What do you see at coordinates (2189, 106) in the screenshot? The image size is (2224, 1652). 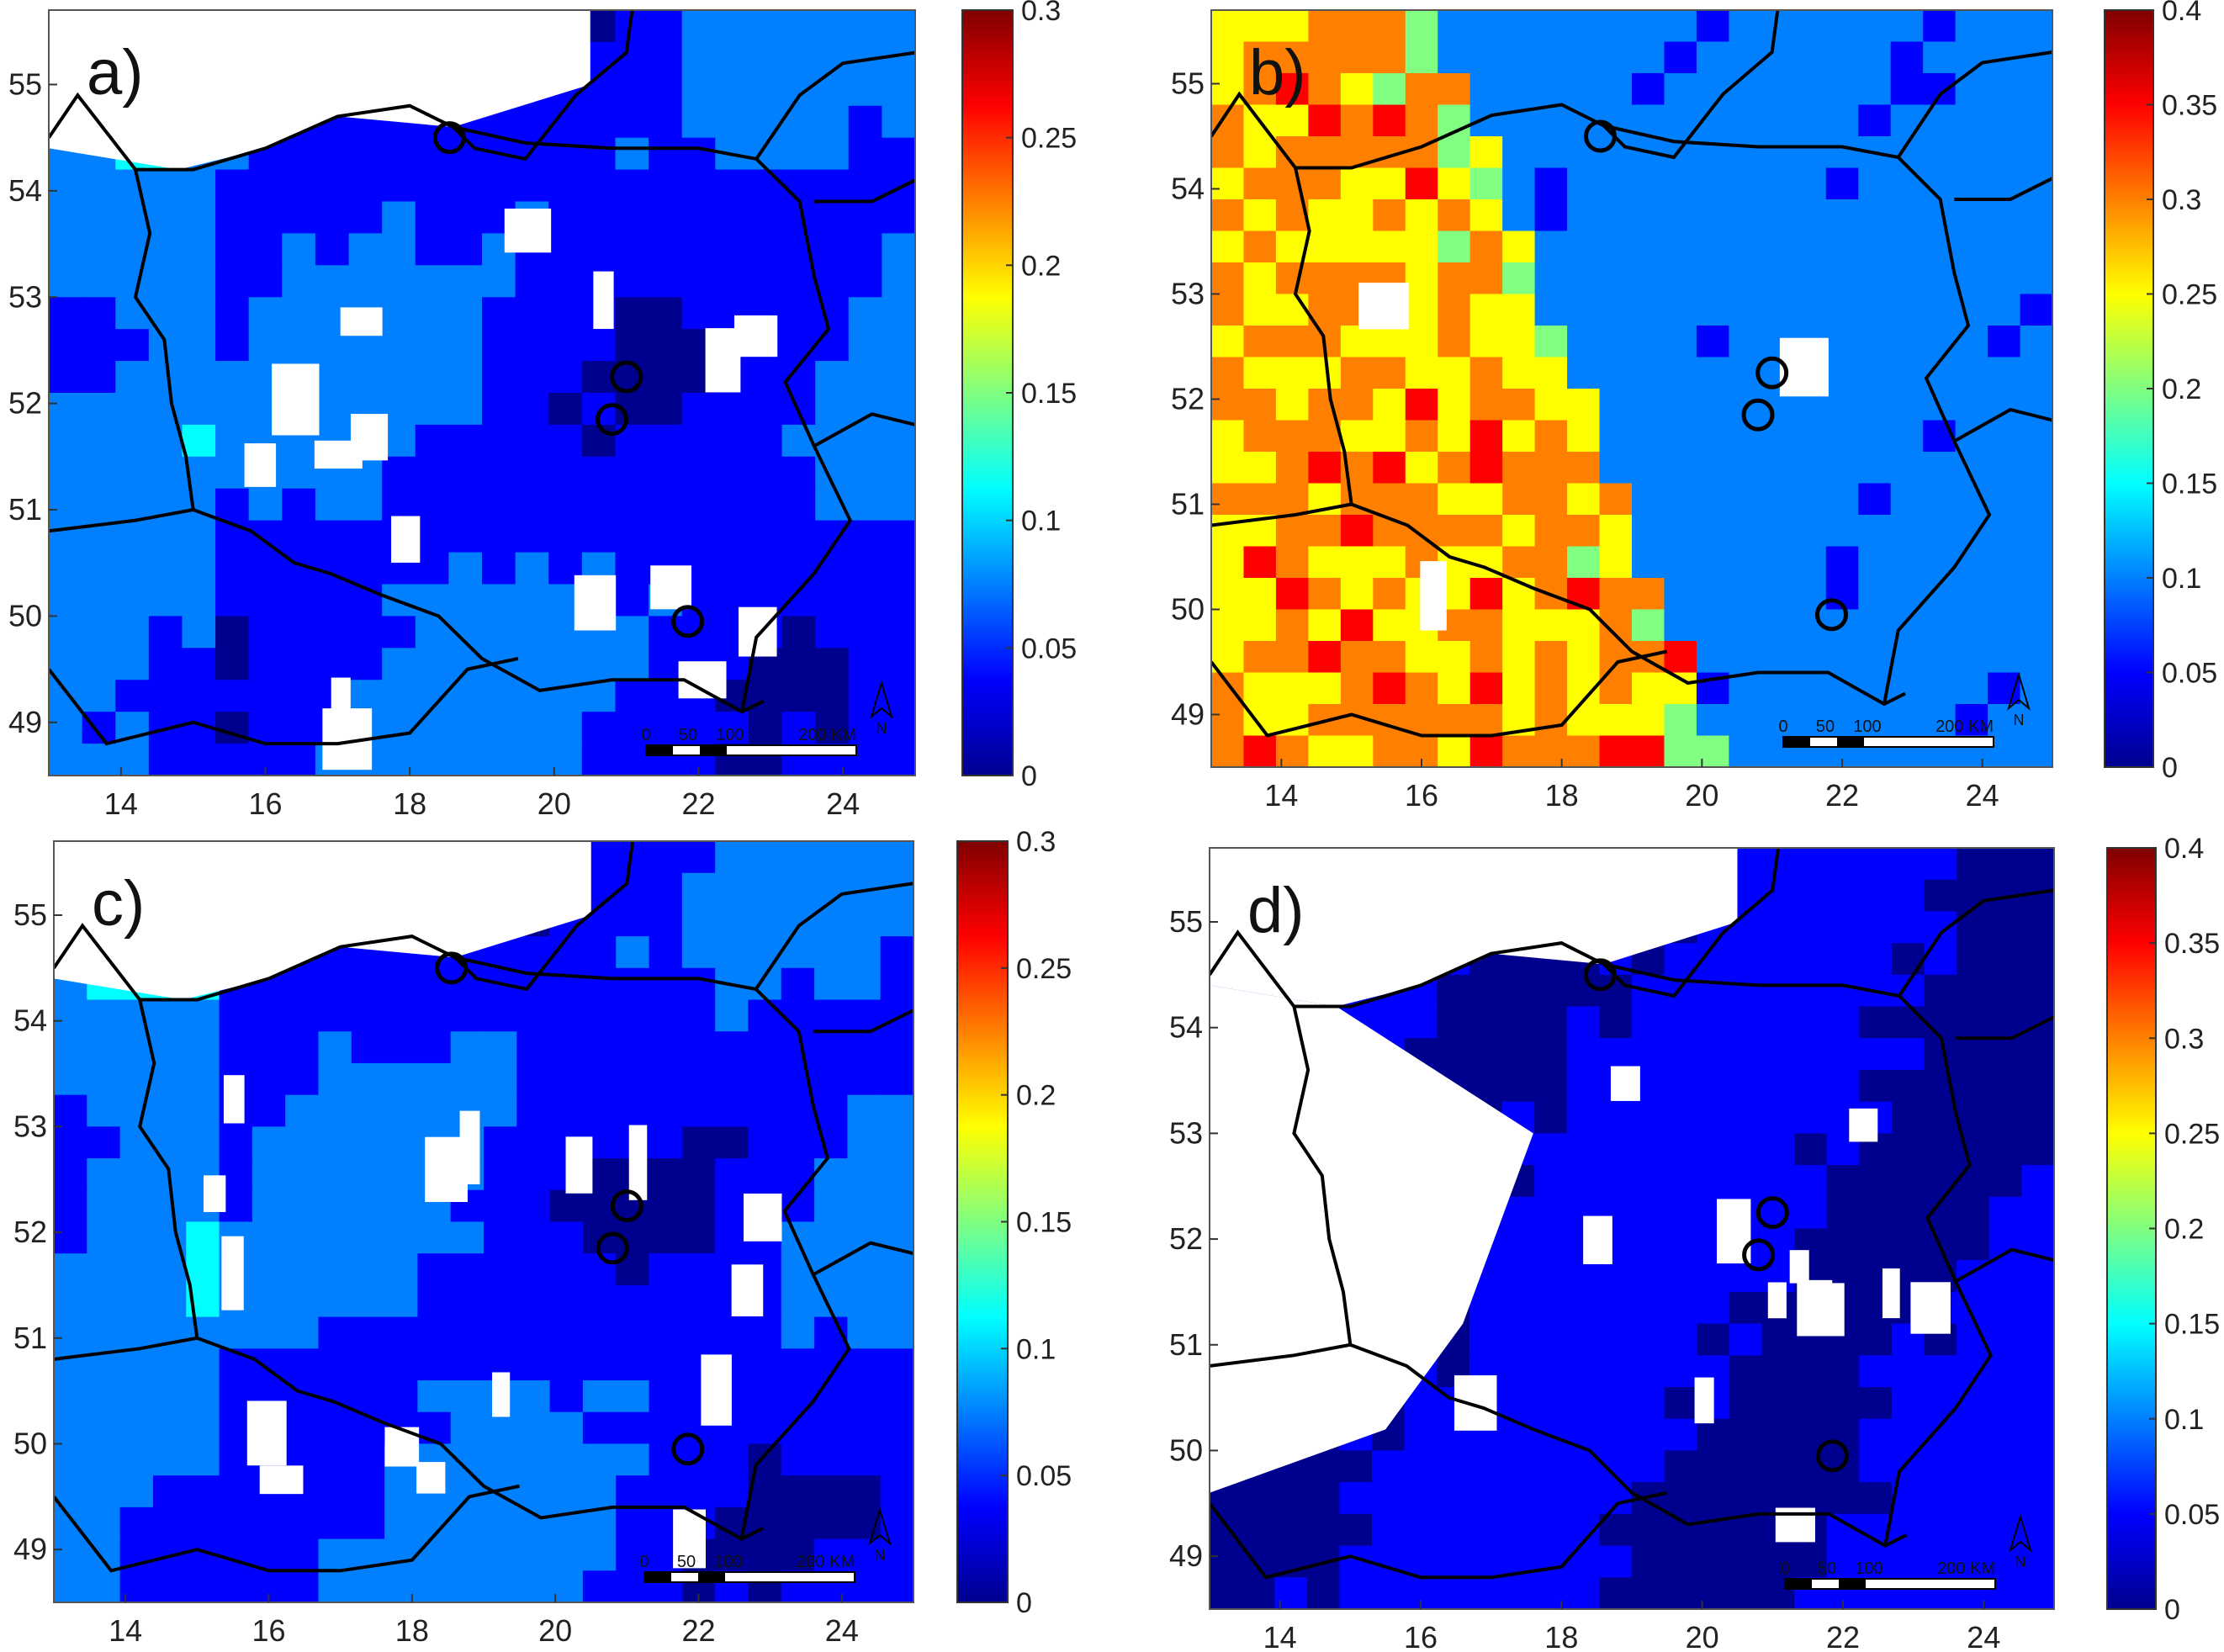 I see `colorbar-tick-label: 0.35` at bounding box center [2189, 106].